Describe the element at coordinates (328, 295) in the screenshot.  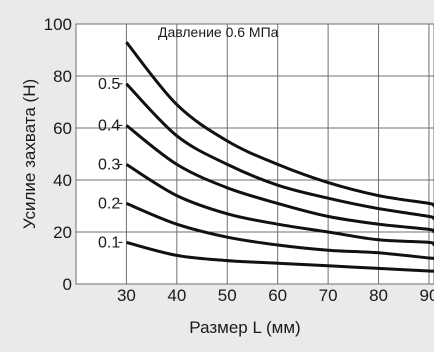
I see `x-tick-label: 70` at that location.